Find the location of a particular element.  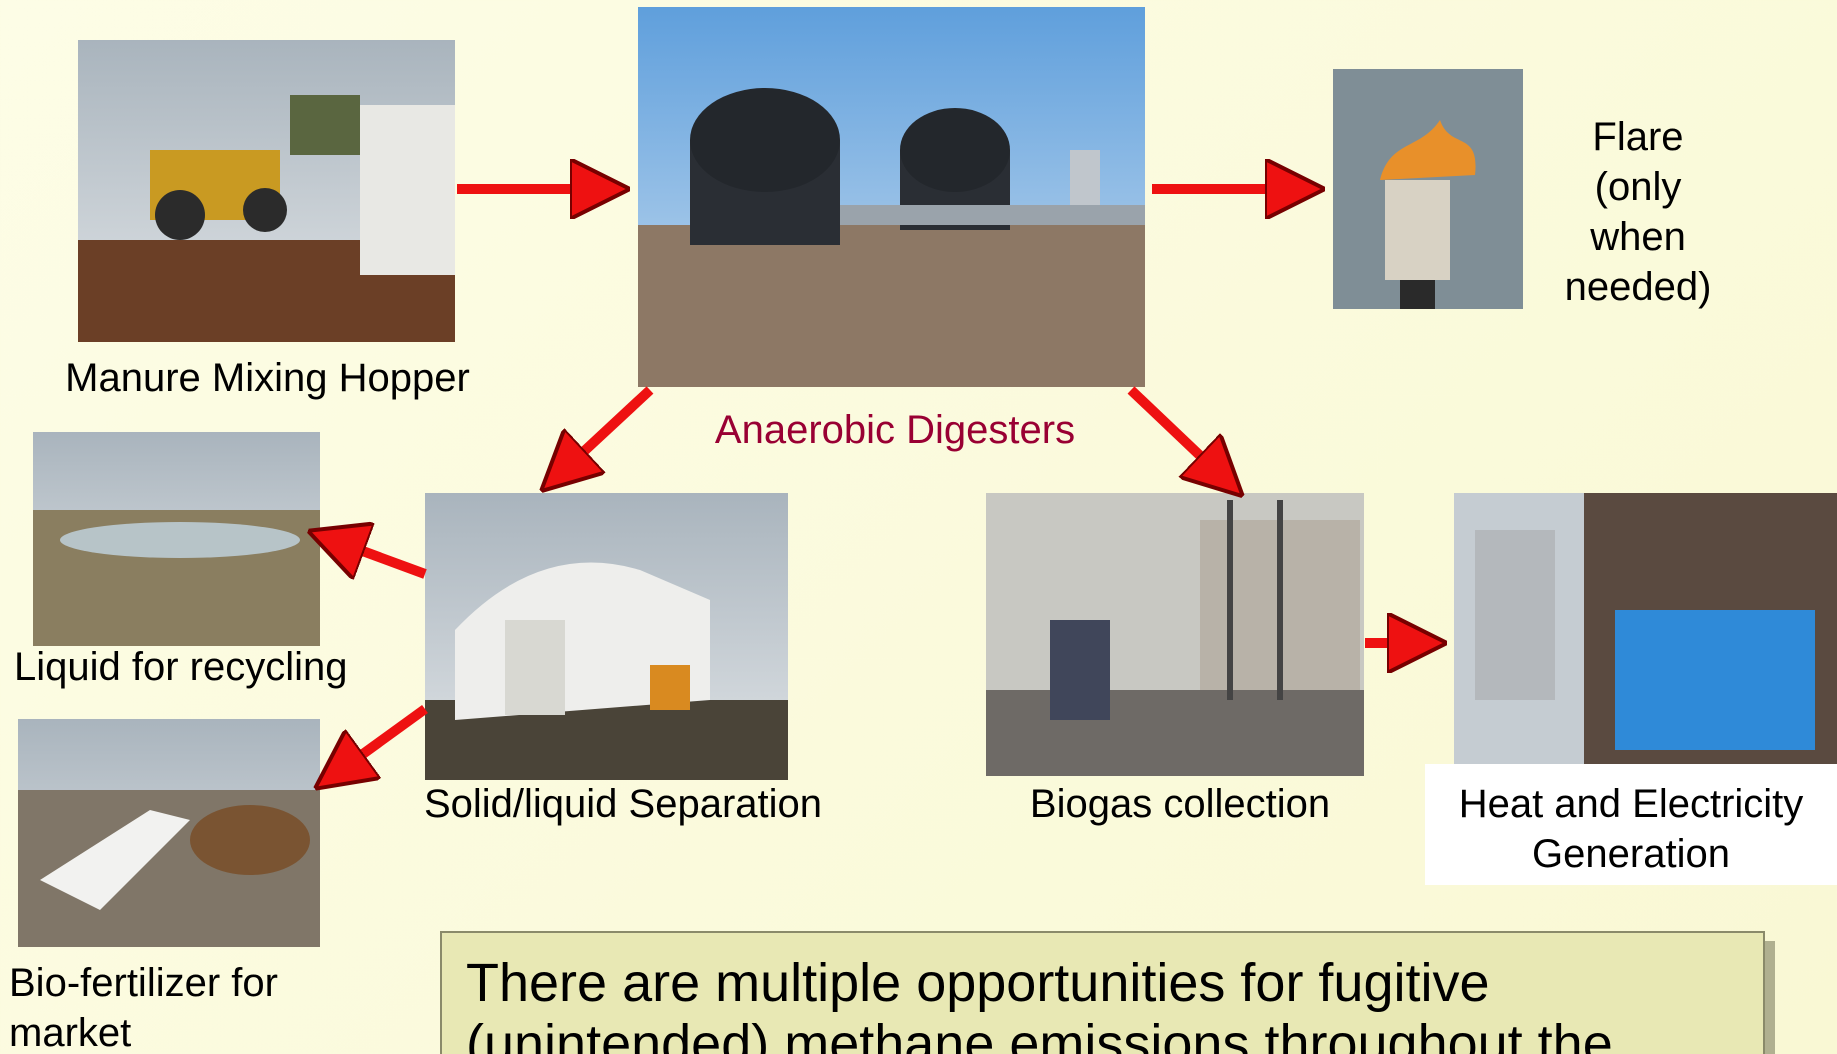

label-hopper: Manure Mixing Hopper is located at coordinates (267, 378).